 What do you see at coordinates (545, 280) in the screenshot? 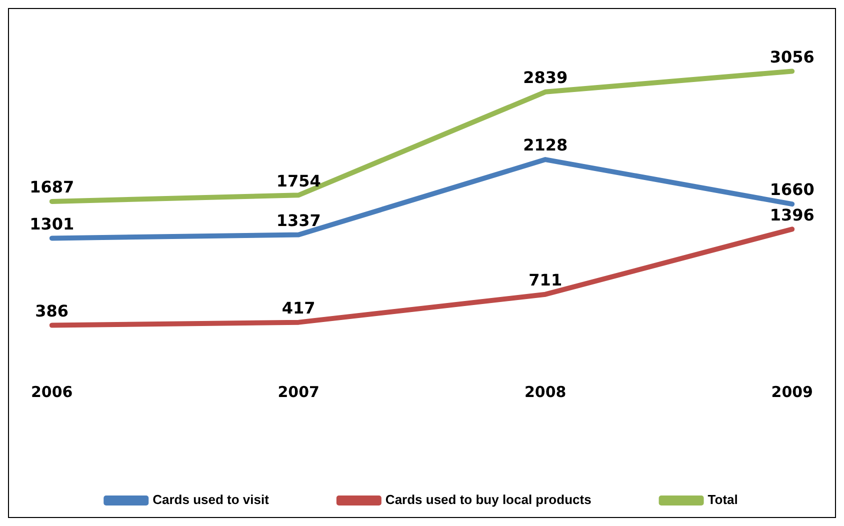
I see `data-label: 711` at bounding box center [545, 280].